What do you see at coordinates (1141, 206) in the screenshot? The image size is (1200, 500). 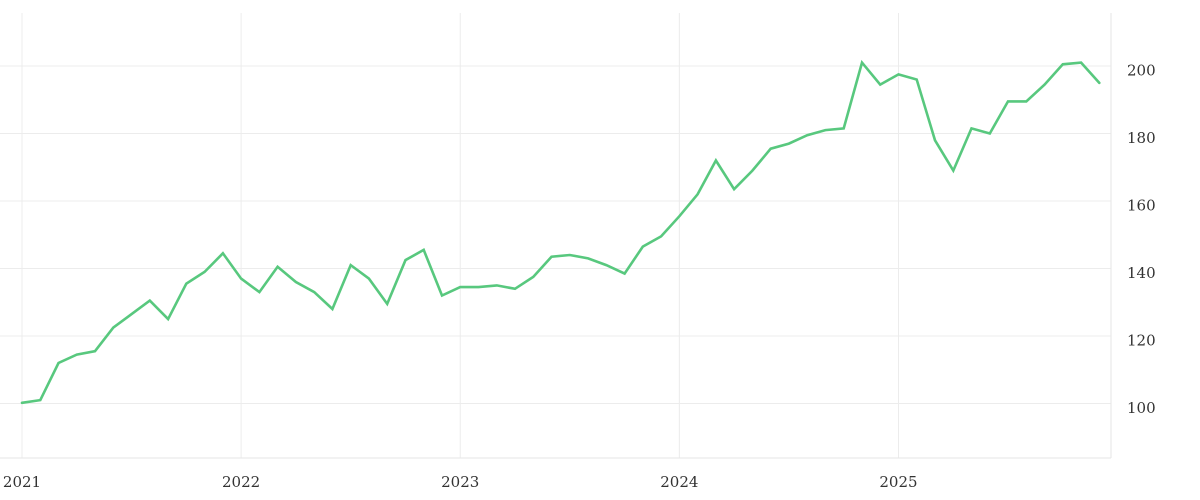 I see `y-axis-tick-label: 160` at bounding box center [1141, 206].